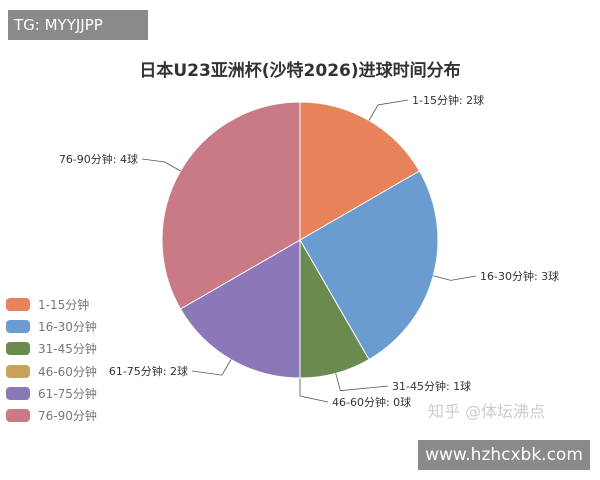 The width and height of the screenshot is (600, 480). What do you see at coordinates (98, 159) in the screenshot?
I see `data-label-5: 76-90分钟: 4球` at bounding box center [98, 159].